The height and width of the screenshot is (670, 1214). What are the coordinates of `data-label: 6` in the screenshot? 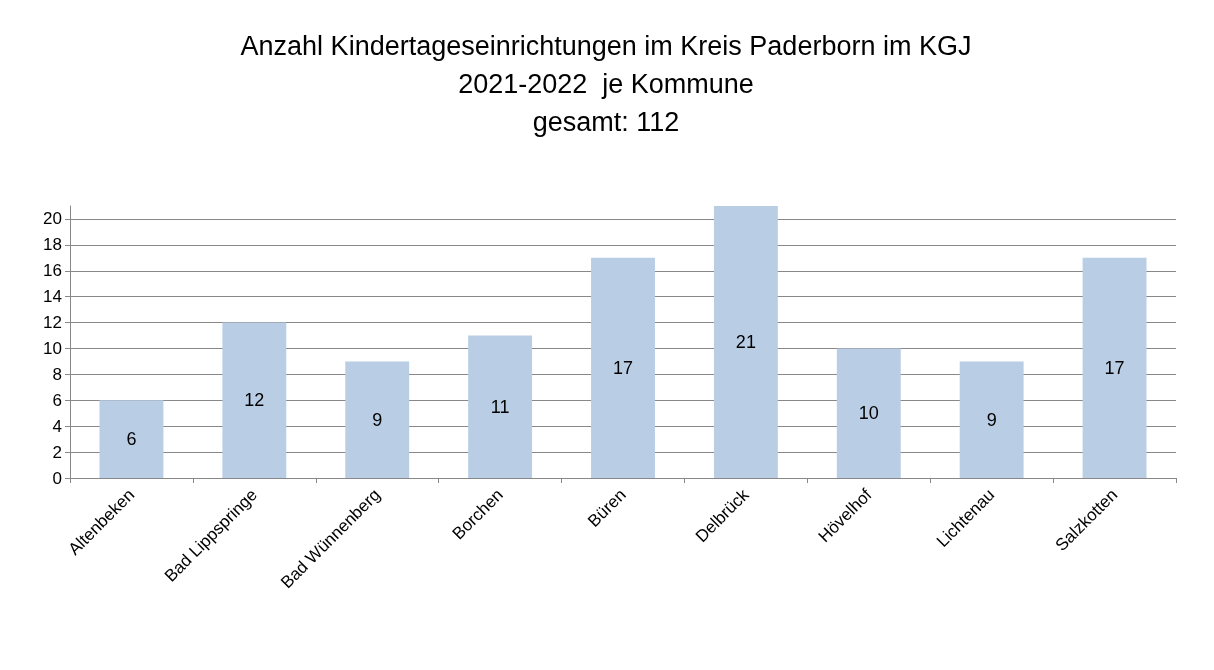 It's located at (131, 439).